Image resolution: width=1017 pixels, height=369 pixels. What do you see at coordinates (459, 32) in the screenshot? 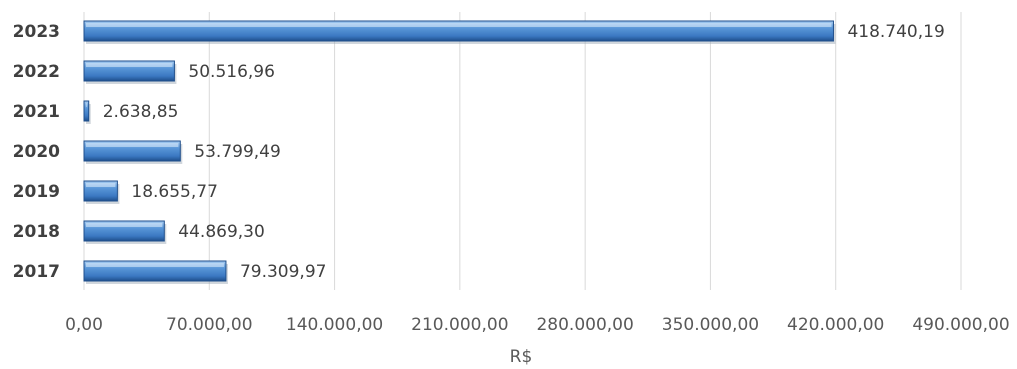
I see `bar-2023` at bounding box center [459, 32].